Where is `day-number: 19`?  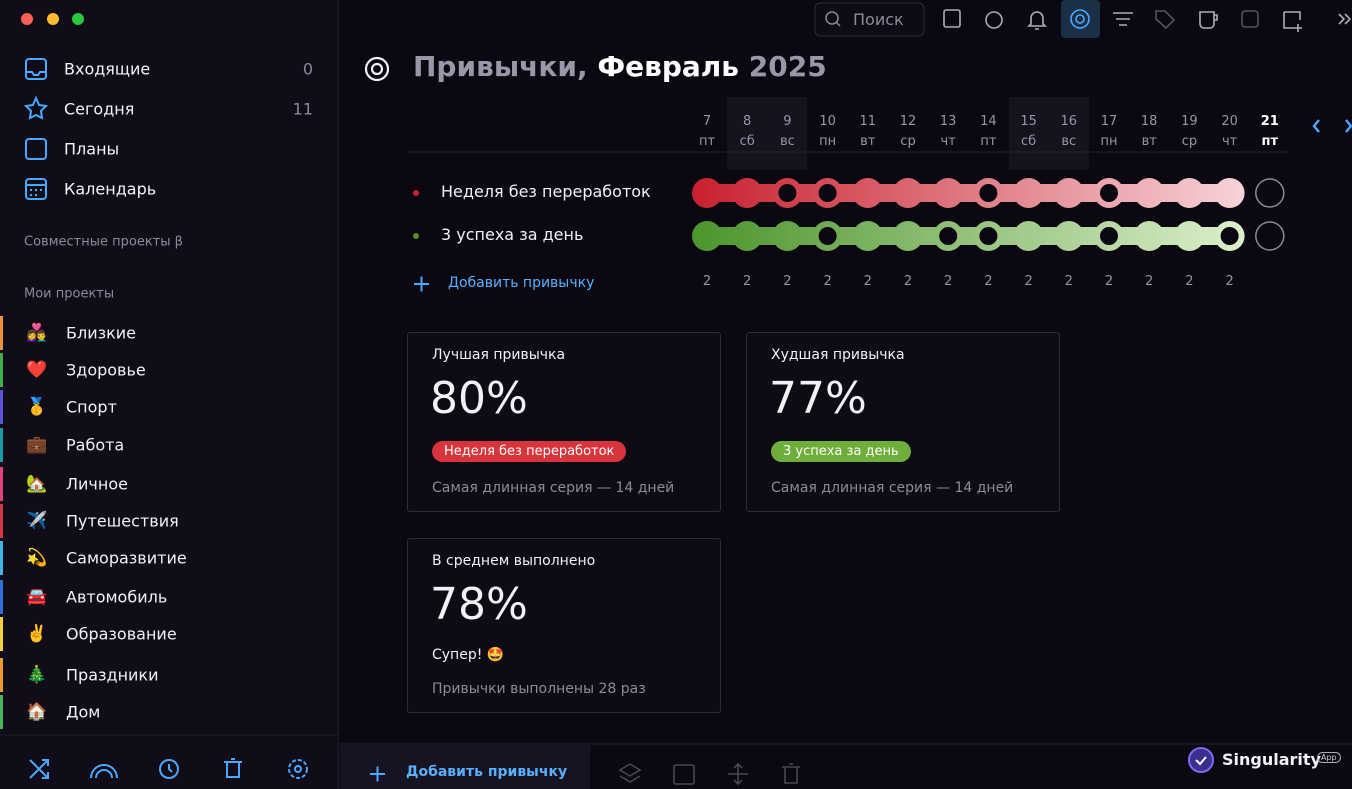 day-number: 19 is located at coordinates (1189, 121).